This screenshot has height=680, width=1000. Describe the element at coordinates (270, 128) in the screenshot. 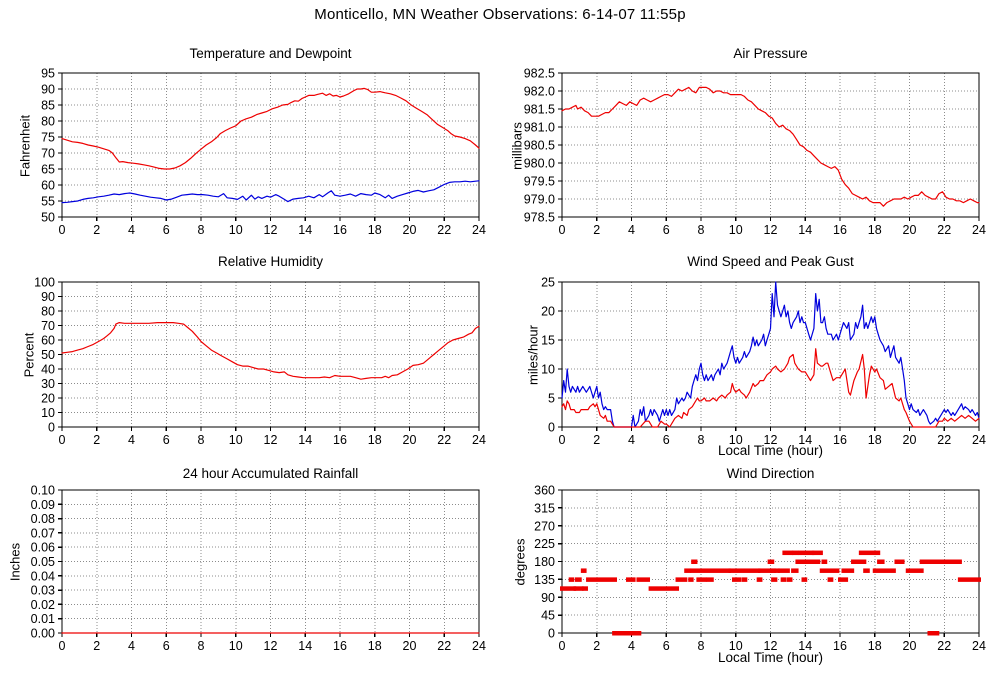

I see `temperature-line` at that location.